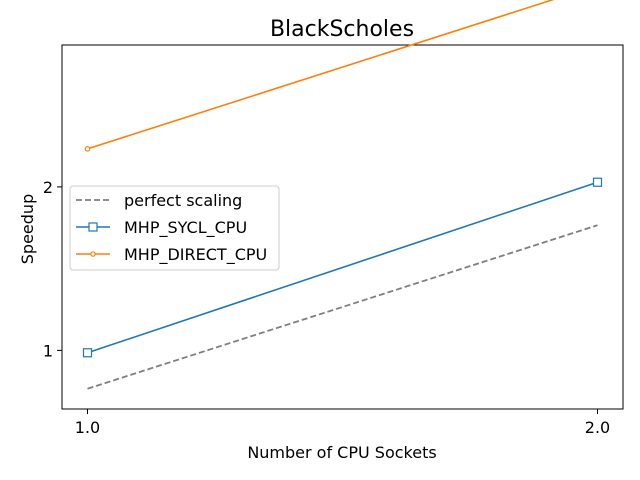  What do you see at coordinates (342, 29) in the screenshot?
I see `chart-title: BlackScholes` at bounding box center [342, 29].